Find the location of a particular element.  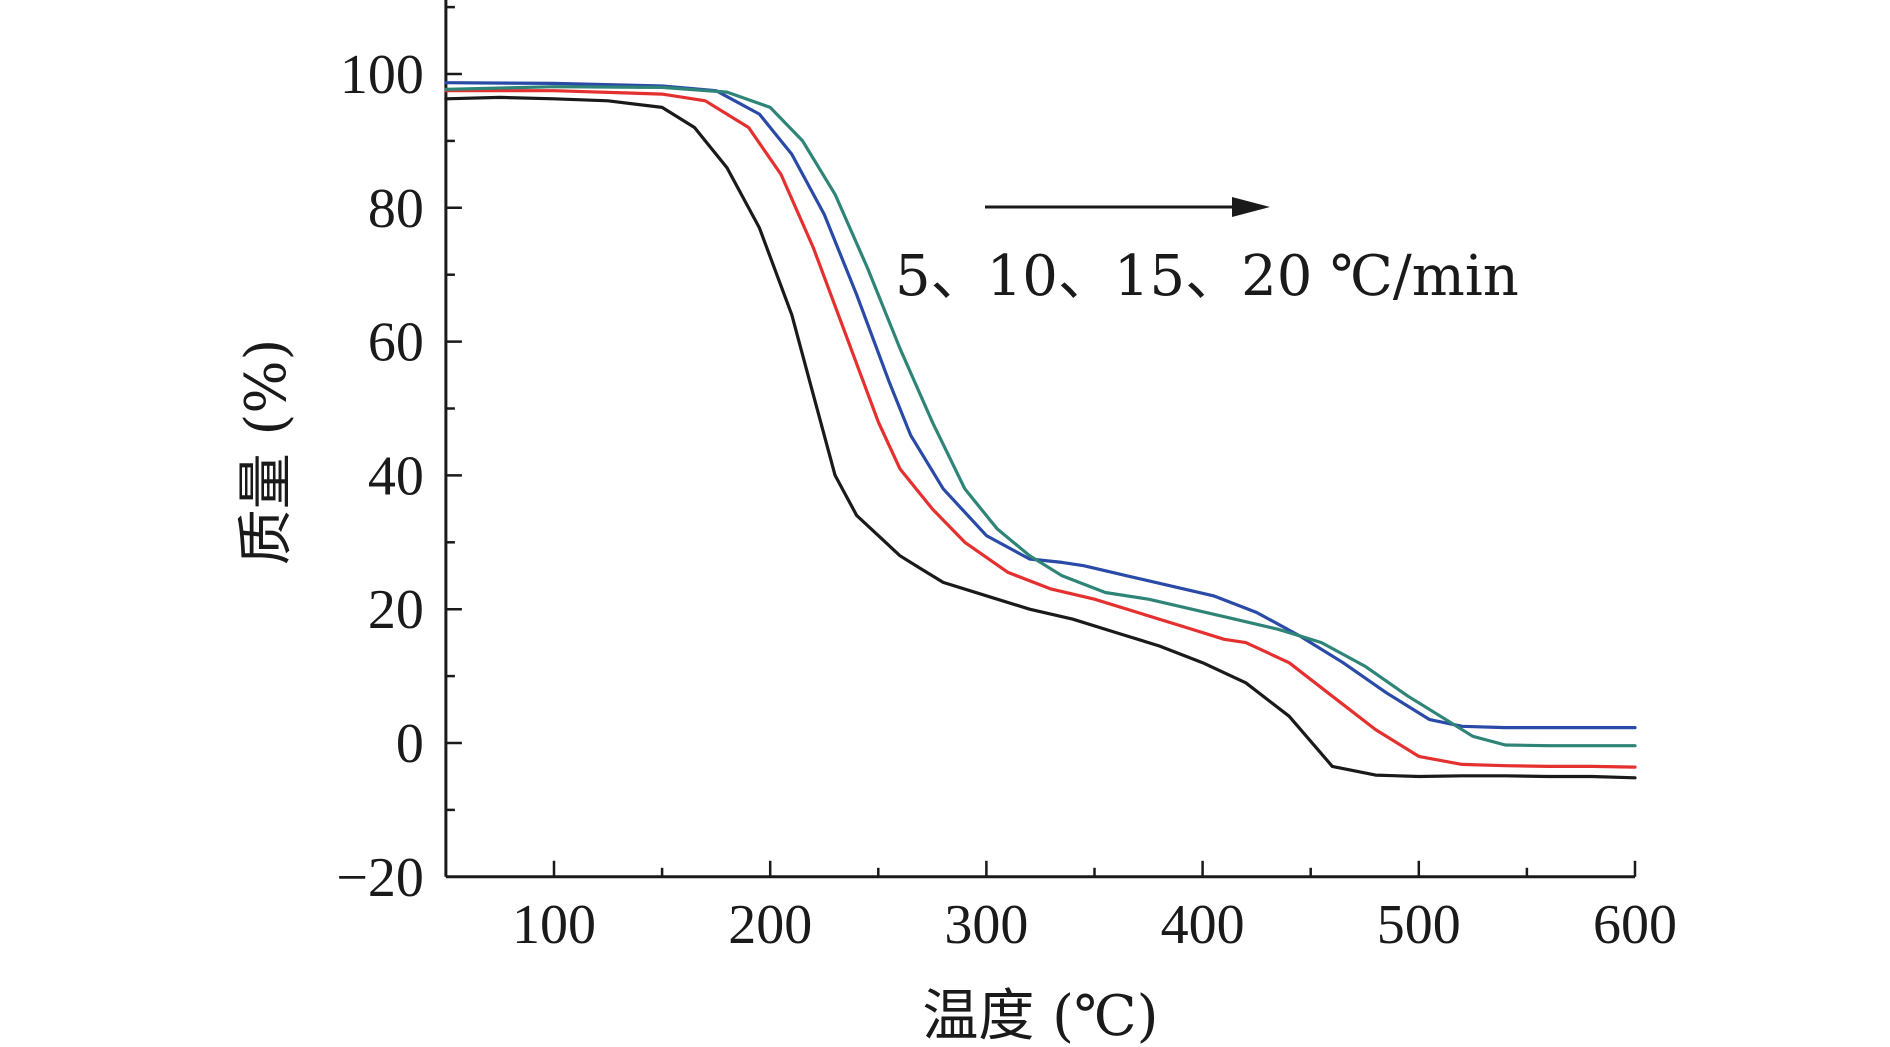

annotation-group: 5、10、15、20 ℃/min is located at coordinates (1207, 253).